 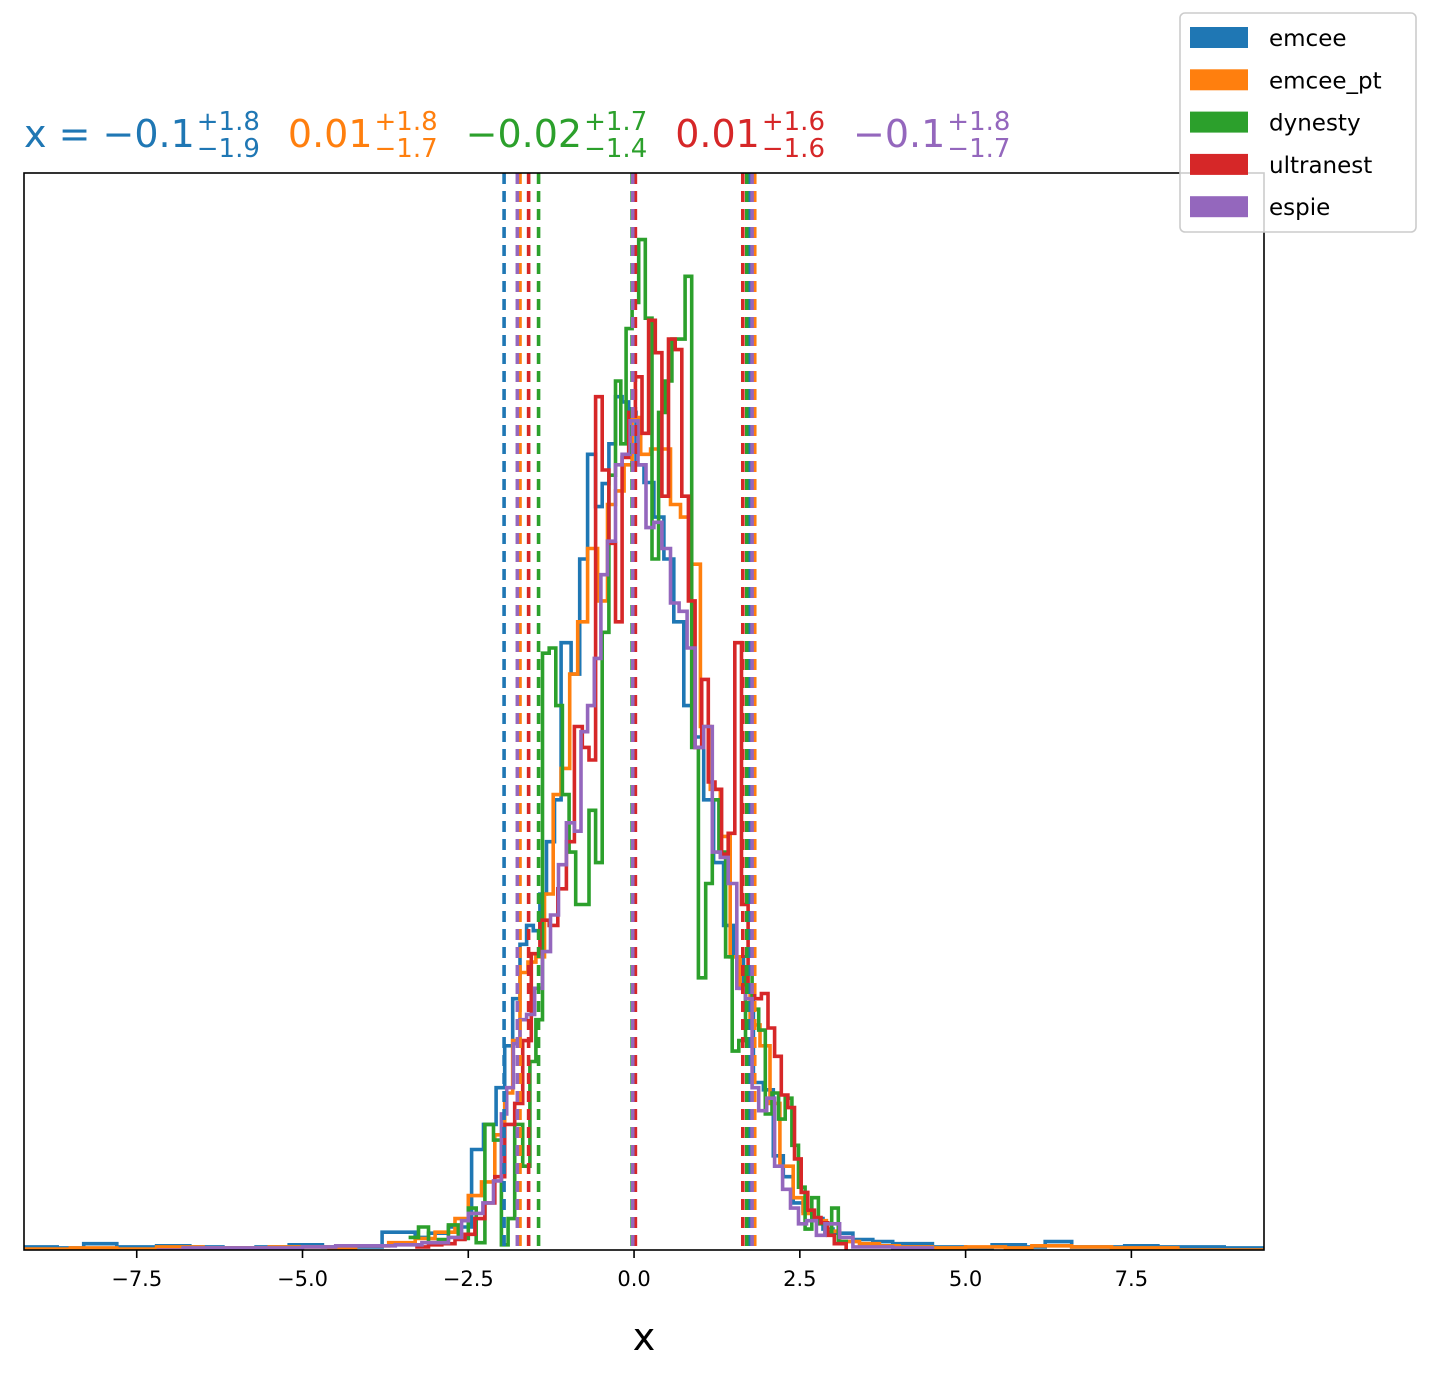 What do you see at coordinates (633, 1279) in the screenshot?
I see `x-tick-label: 0.0` at bounding box center [633, 1279].